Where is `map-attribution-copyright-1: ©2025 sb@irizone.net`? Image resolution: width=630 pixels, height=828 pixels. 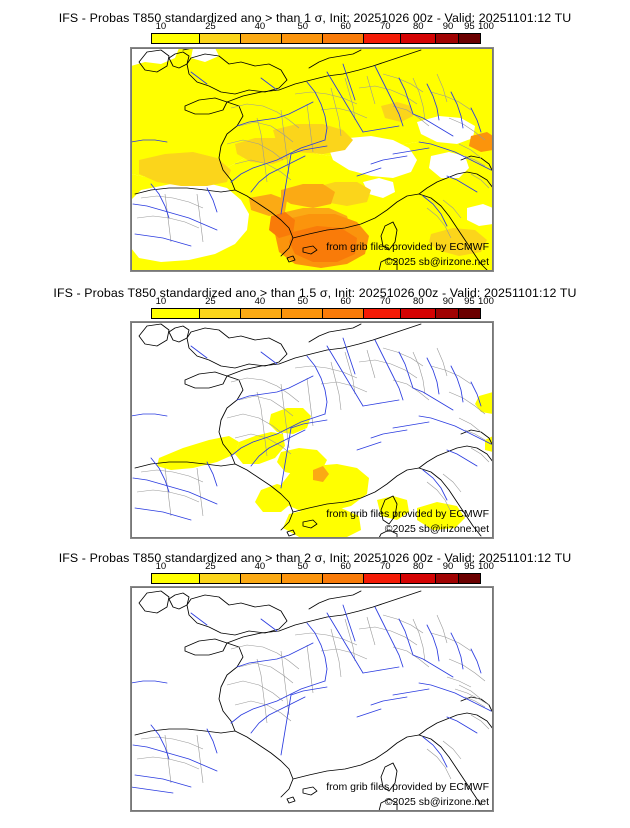 map-attribution-copyright-1: ©2025 sb@irizone.net is located at coordinates (436, 262).